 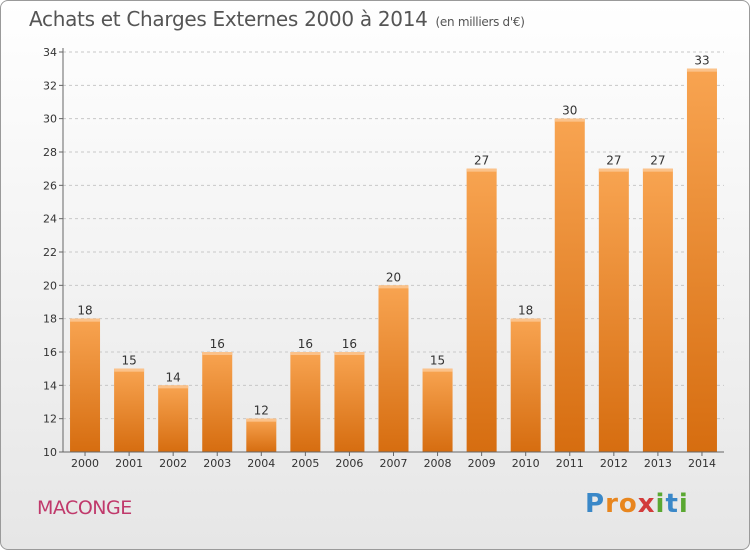 I want to click on value-label: 33, so click(x=701, y=61).